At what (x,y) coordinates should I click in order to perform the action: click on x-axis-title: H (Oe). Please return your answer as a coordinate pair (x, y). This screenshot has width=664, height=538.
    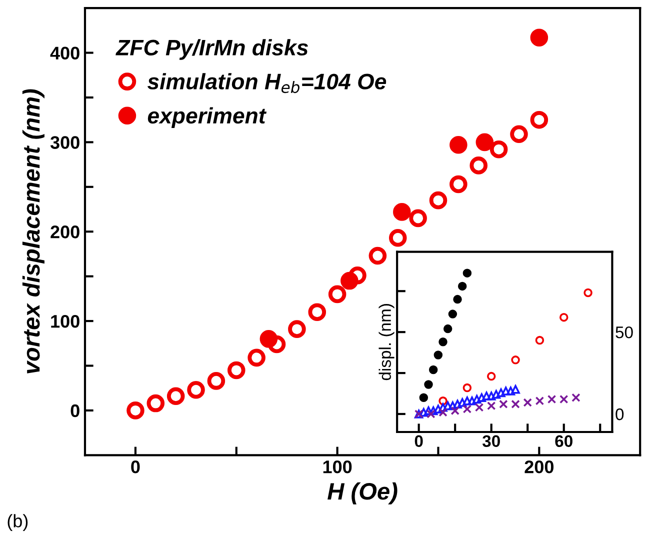
    Looking at the image, I should click on (363, 493).